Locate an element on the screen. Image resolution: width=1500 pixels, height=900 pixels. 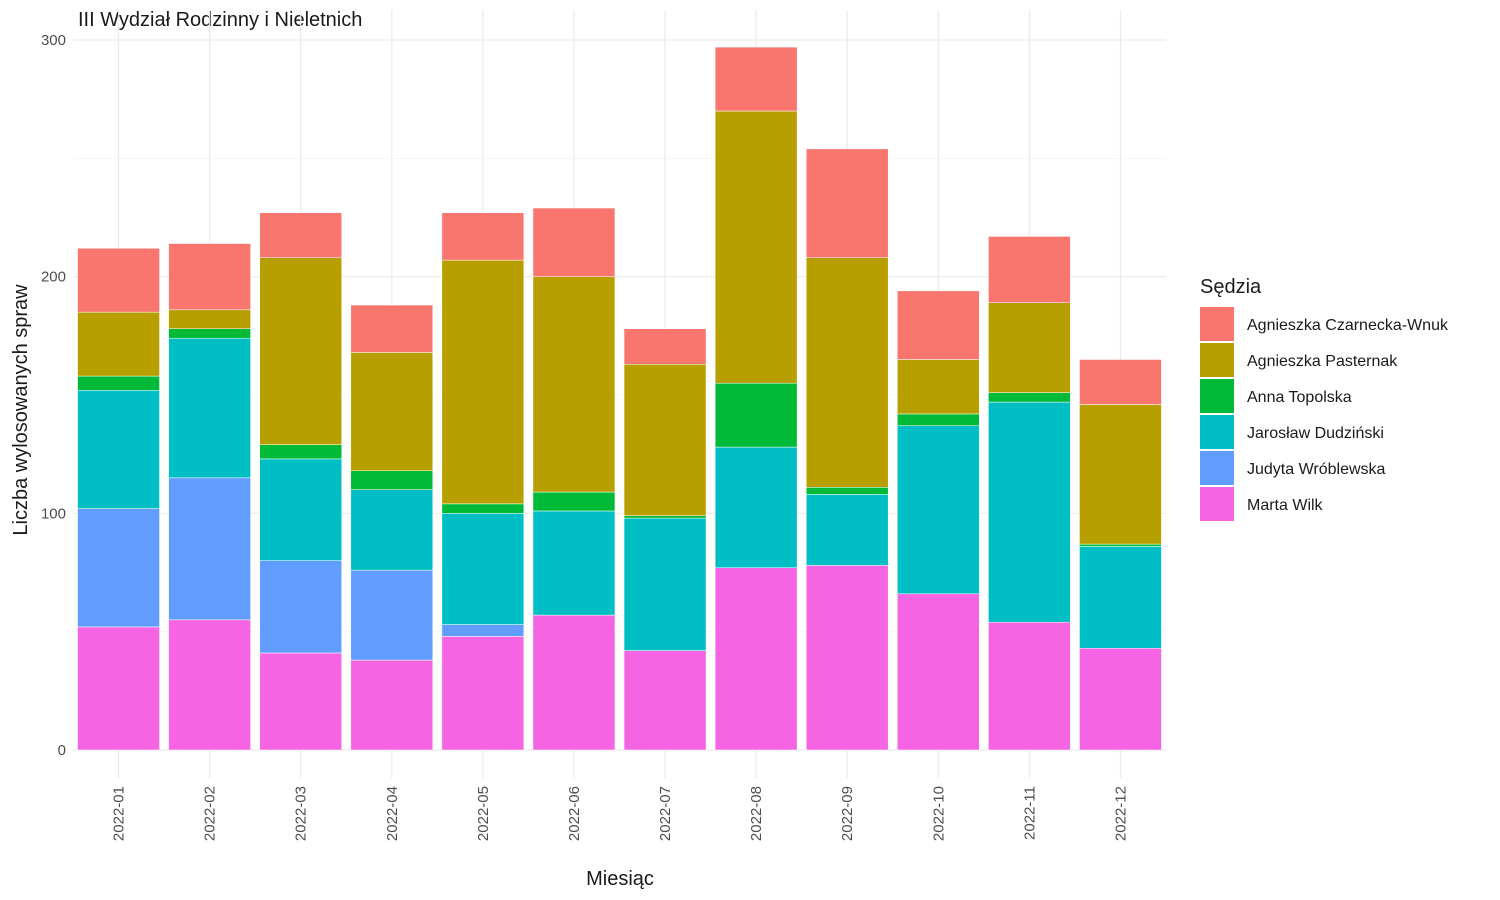
x-tick-label: 2022-03 is located at coordinates (301, 813).